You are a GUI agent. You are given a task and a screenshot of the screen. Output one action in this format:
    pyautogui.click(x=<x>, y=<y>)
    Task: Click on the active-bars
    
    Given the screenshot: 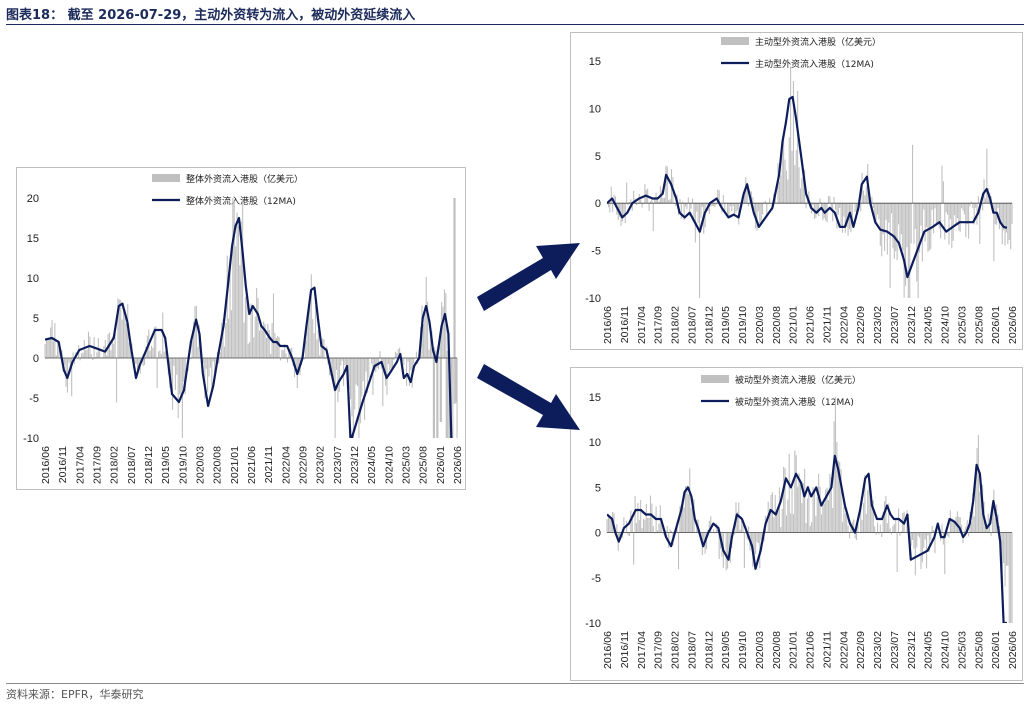 What is the action you would take?
    pyautogui.click(x=809, y=182)
    